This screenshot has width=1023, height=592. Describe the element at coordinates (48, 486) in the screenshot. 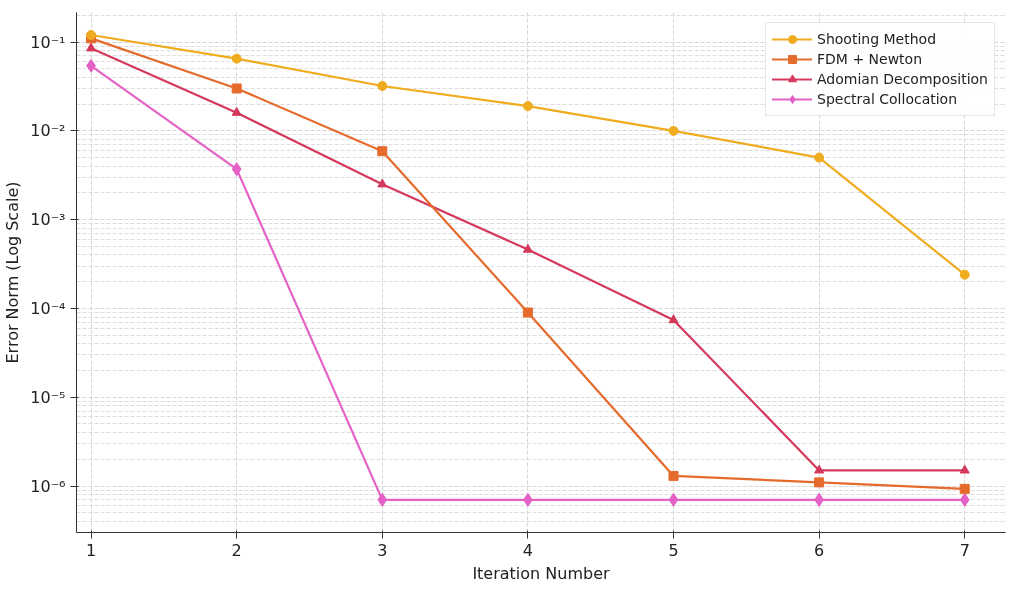

I see `y-tick-label: 10⁻⁶` at that location.